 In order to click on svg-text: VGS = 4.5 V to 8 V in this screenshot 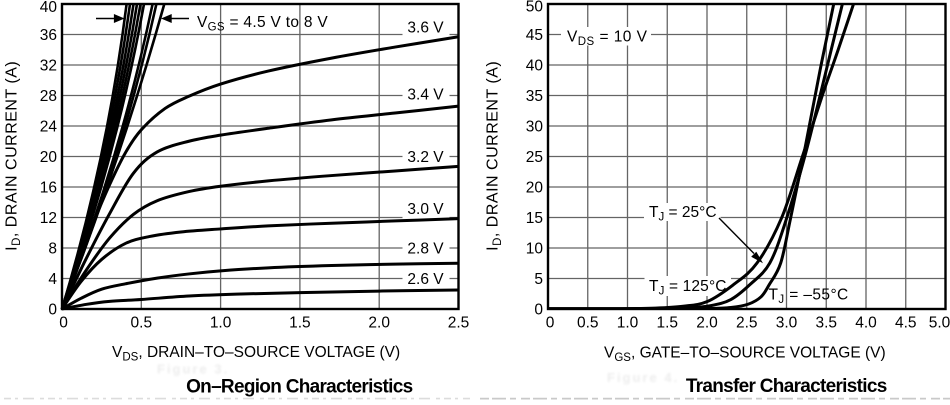, I will do `click(262, 24)`.